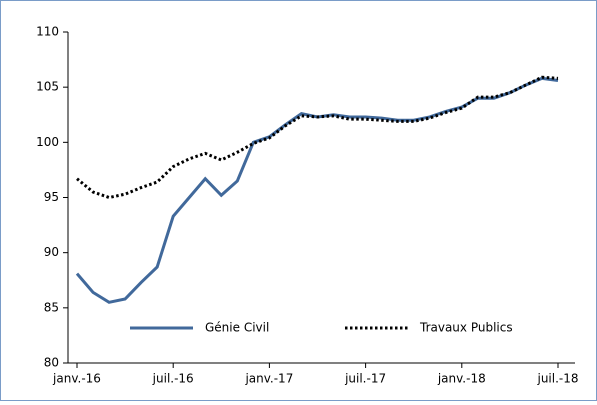 The width and height of the screenshot is (597, 405). Describe the element at coordinates (173, 379) in the screenshot. I see `x-tick-label: juil.-16` at that location.